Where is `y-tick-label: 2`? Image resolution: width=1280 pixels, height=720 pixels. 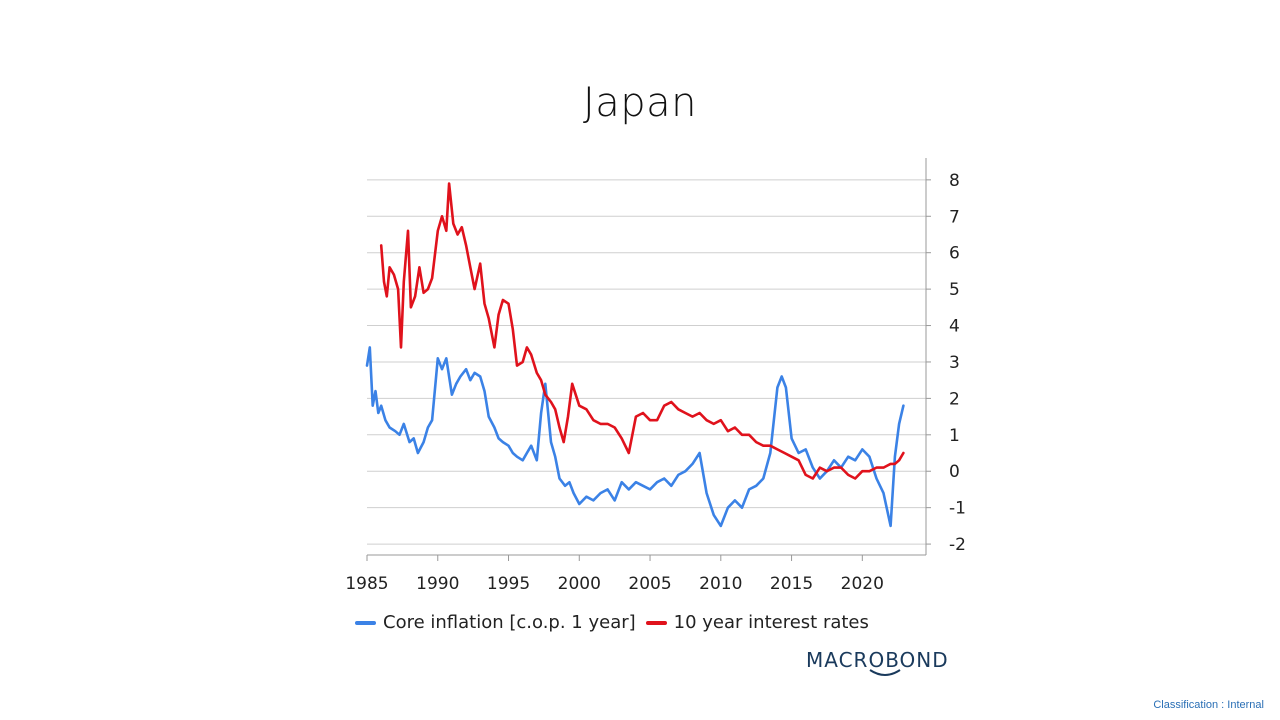
y-tick-label: 2 is located at coordinates (954, 399).